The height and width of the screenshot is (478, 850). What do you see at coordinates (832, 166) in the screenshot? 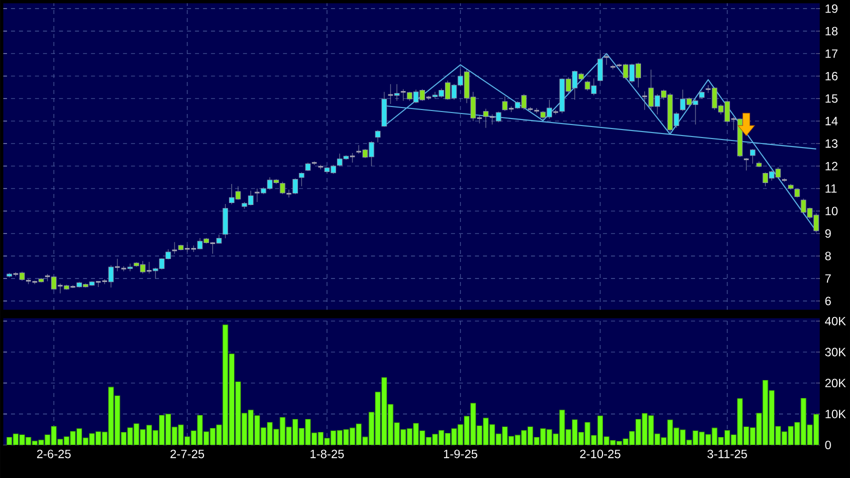
I see `y-tick-label: 12` at bounding box center [832, 166].